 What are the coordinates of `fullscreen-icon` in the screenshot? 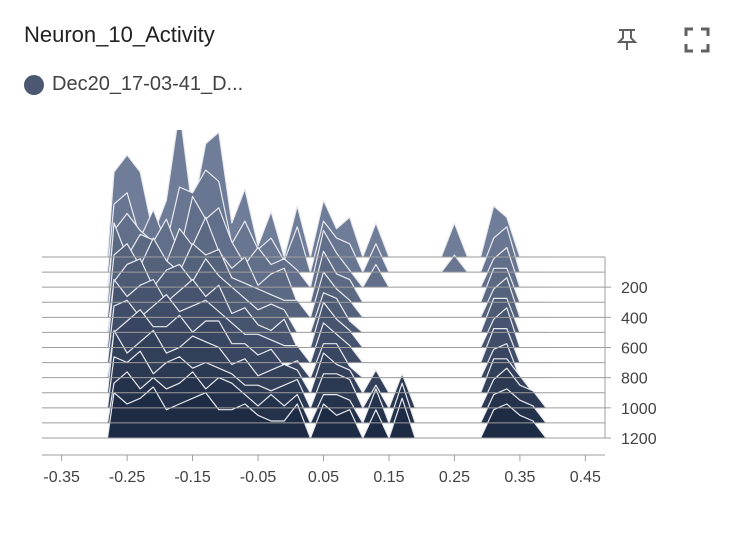 It's located at (697, 40).